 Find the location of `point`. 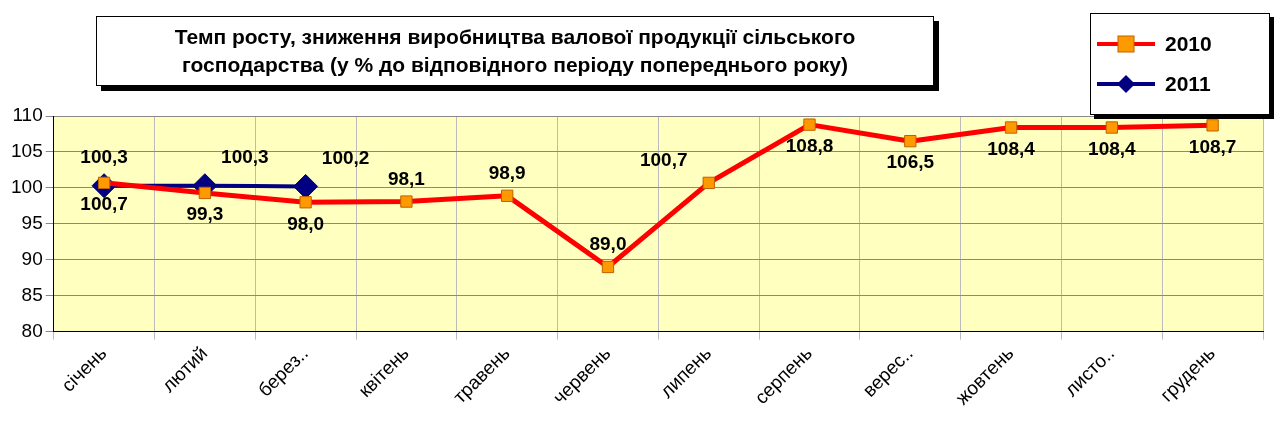

point is located at coordinates (306, 186).